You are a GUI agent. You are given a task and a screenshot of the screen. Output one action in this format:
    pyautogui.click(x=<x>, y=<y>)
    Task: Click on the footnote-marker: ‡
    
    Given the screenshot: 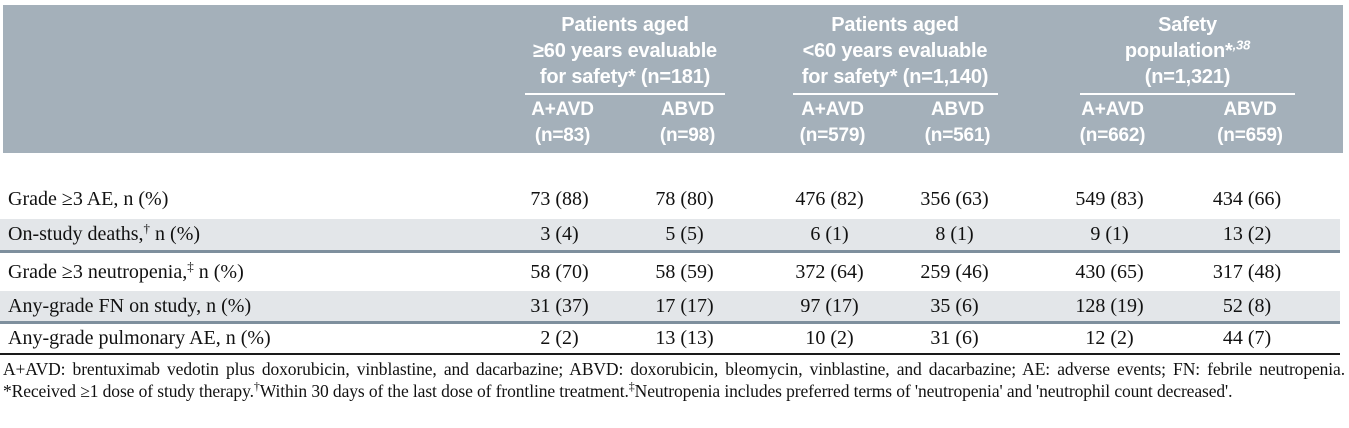 What is the action you would take?
    pyautogui.click(x=190, y=265)
    